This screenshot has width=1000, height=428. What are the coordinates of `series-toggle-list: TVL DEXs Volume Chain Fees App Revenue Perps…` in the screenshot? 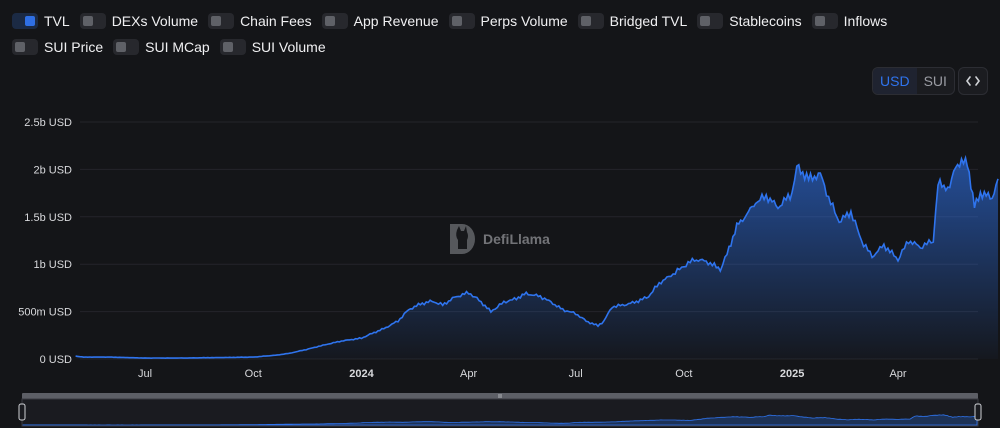 It's located at (500, 34).